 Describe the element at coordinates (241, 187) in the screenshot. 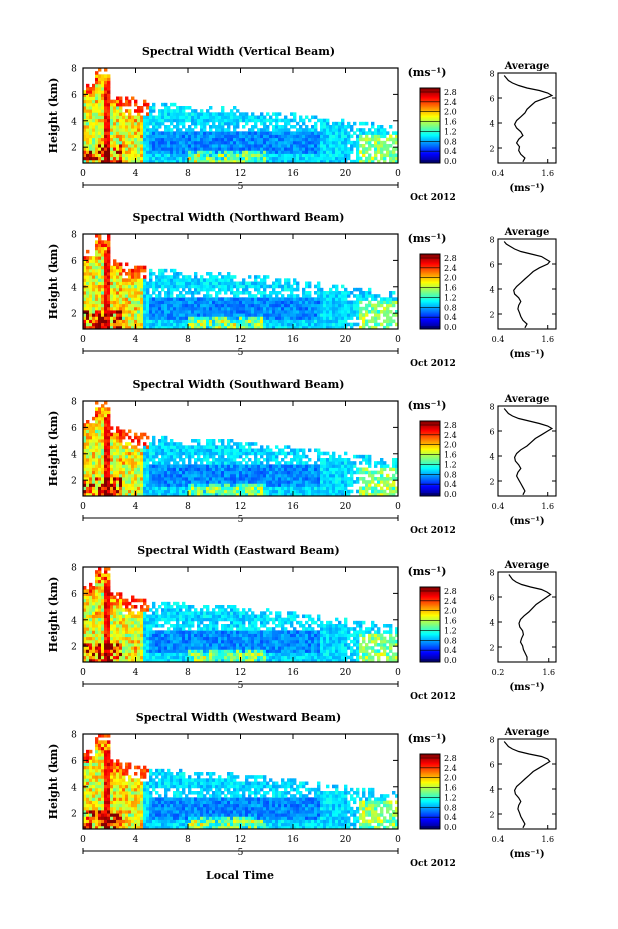

I see `day-label: 5` at that location.